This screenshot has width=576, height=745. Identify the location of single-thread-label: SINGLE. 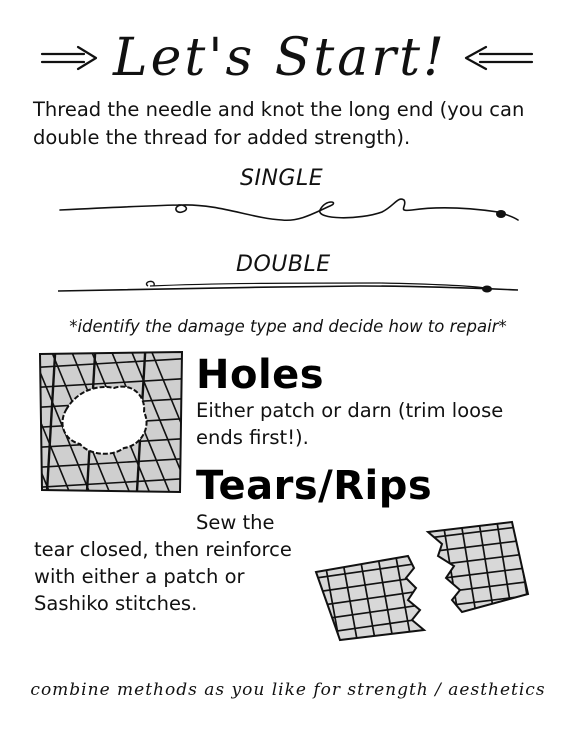
(282, 178).